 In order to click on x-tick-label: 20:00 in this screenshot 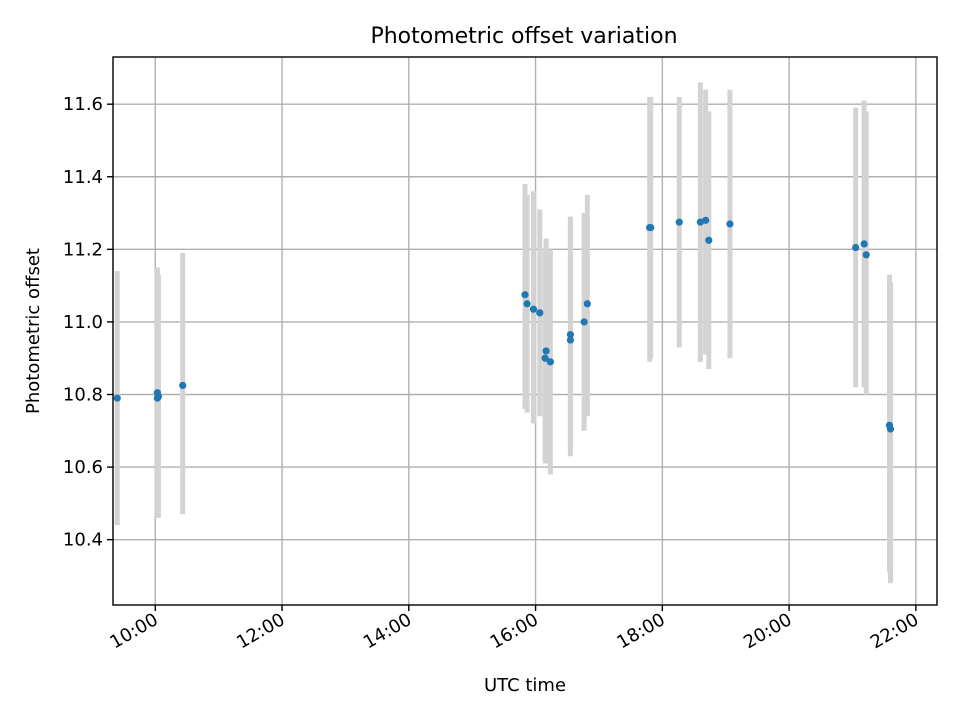, I will do `click(767, 631)`.